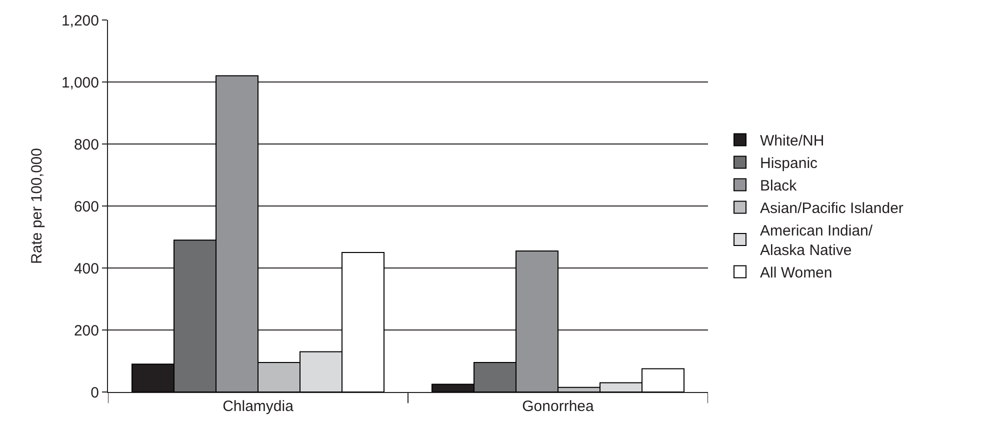  I want to click on x-tick-label: Gonorrhea, so click(558, 406).